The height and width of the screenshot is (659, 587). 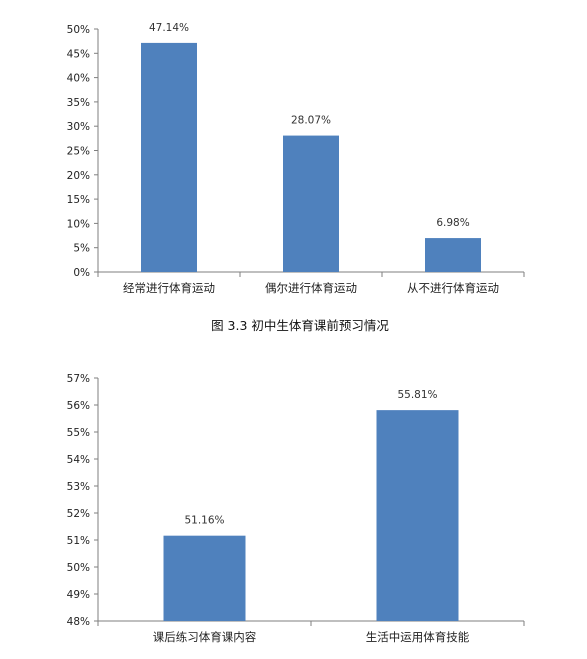 What do you see at coordinates (78, 514) in the screenshot?
I see `y-tick-label: 52%` at bounding box center [78, 514].